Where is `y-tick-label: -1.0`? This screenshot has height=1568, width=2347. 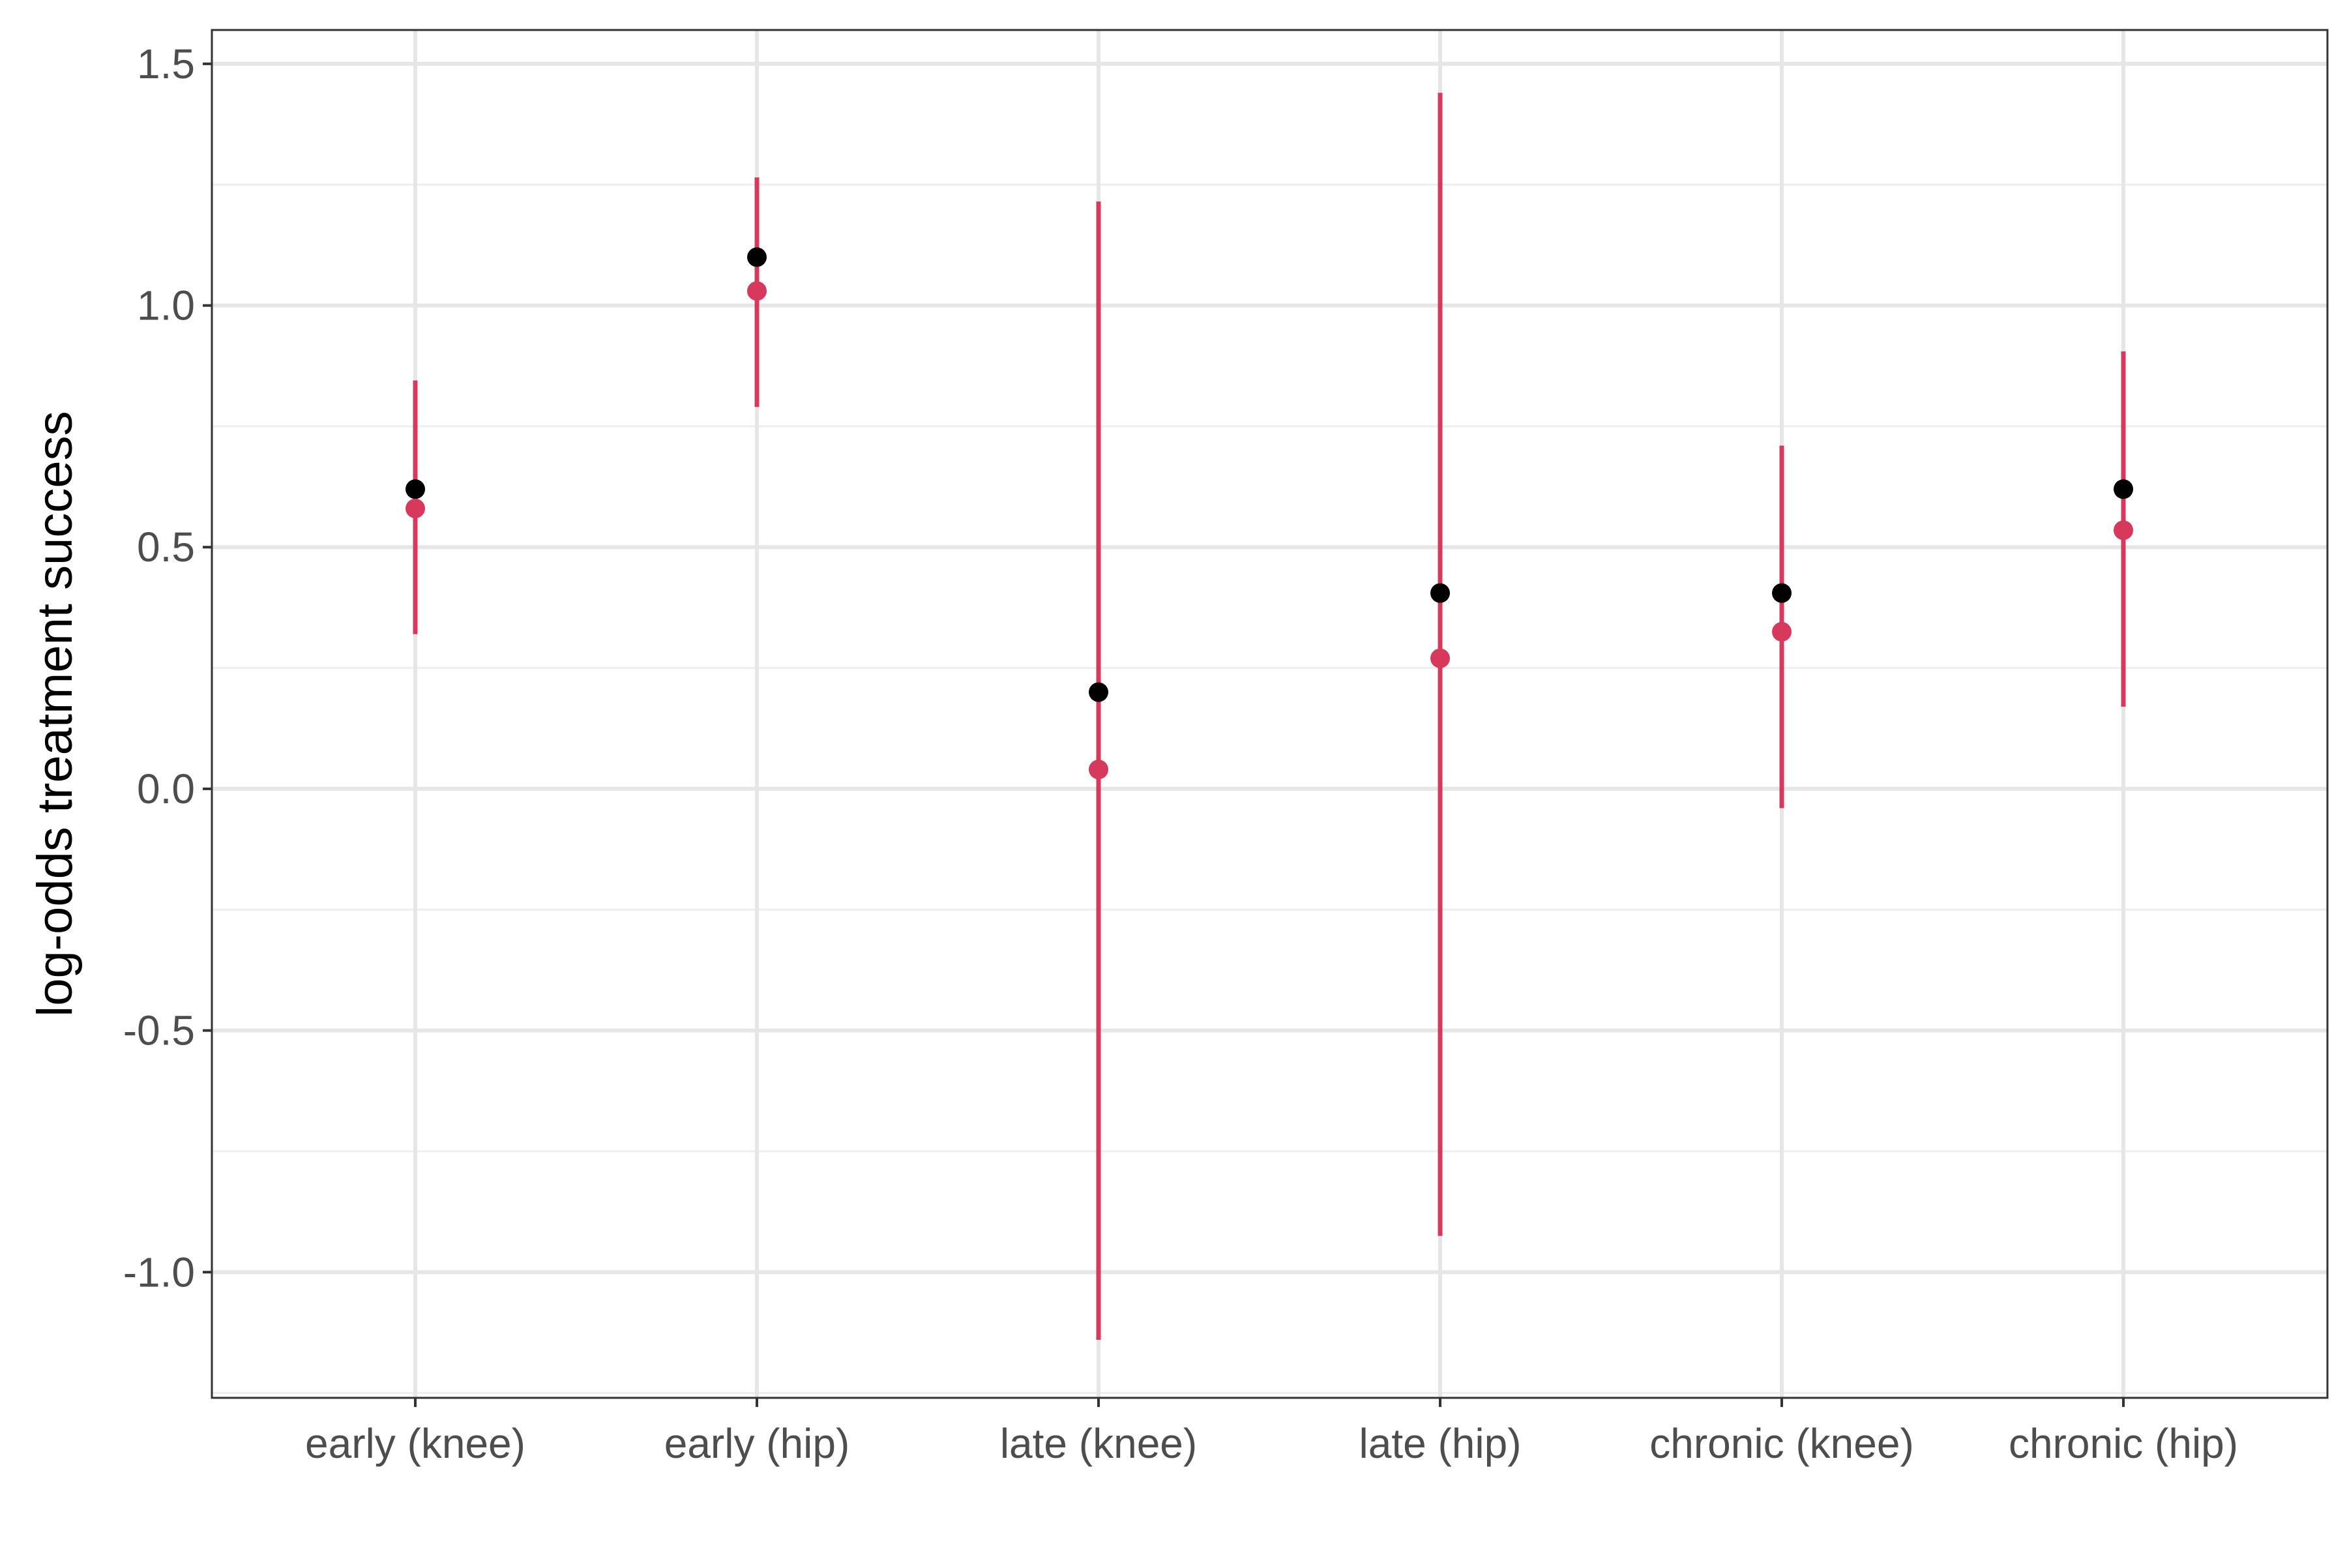 y-tick-label: -1.0 is located at coordinates (159, 1272).